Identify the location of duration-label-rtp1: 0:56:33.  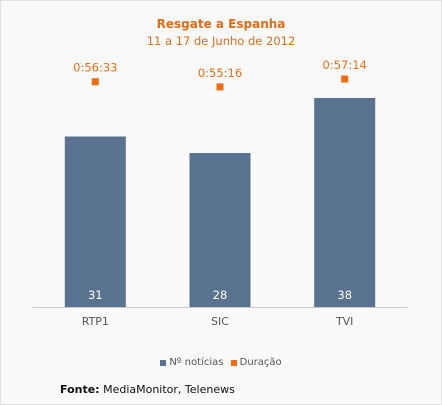
(95, 68).